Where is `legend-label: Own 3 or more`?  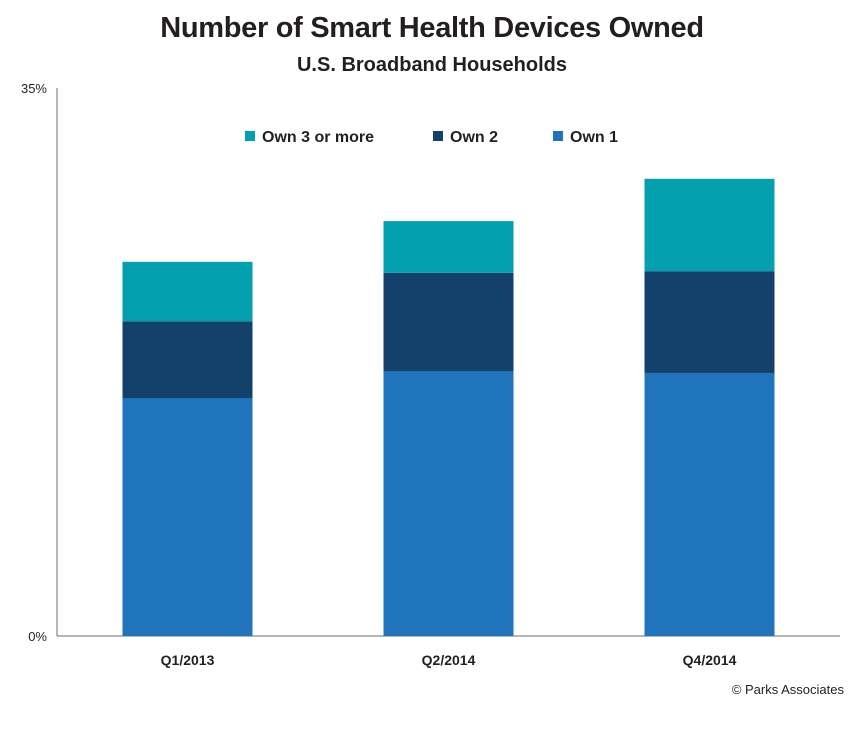 legend-label: Own 3 or more is located at coordinates (318, 137).